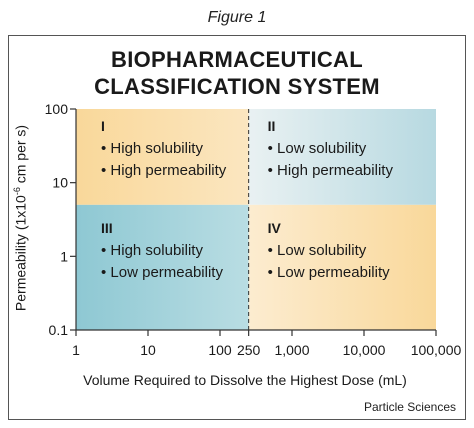 The image size is (474, 428). Describe the element at coordinates (364, 350) in the screenshot. I see `x-tick-label-10,000: 10,000` at that location.